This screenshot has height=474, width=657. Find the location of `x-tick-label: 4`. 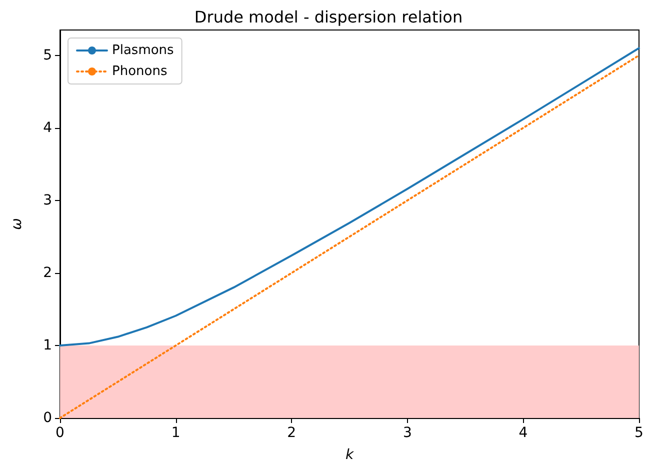

x-tick-label: 4 is located at coordinates (523, 433).